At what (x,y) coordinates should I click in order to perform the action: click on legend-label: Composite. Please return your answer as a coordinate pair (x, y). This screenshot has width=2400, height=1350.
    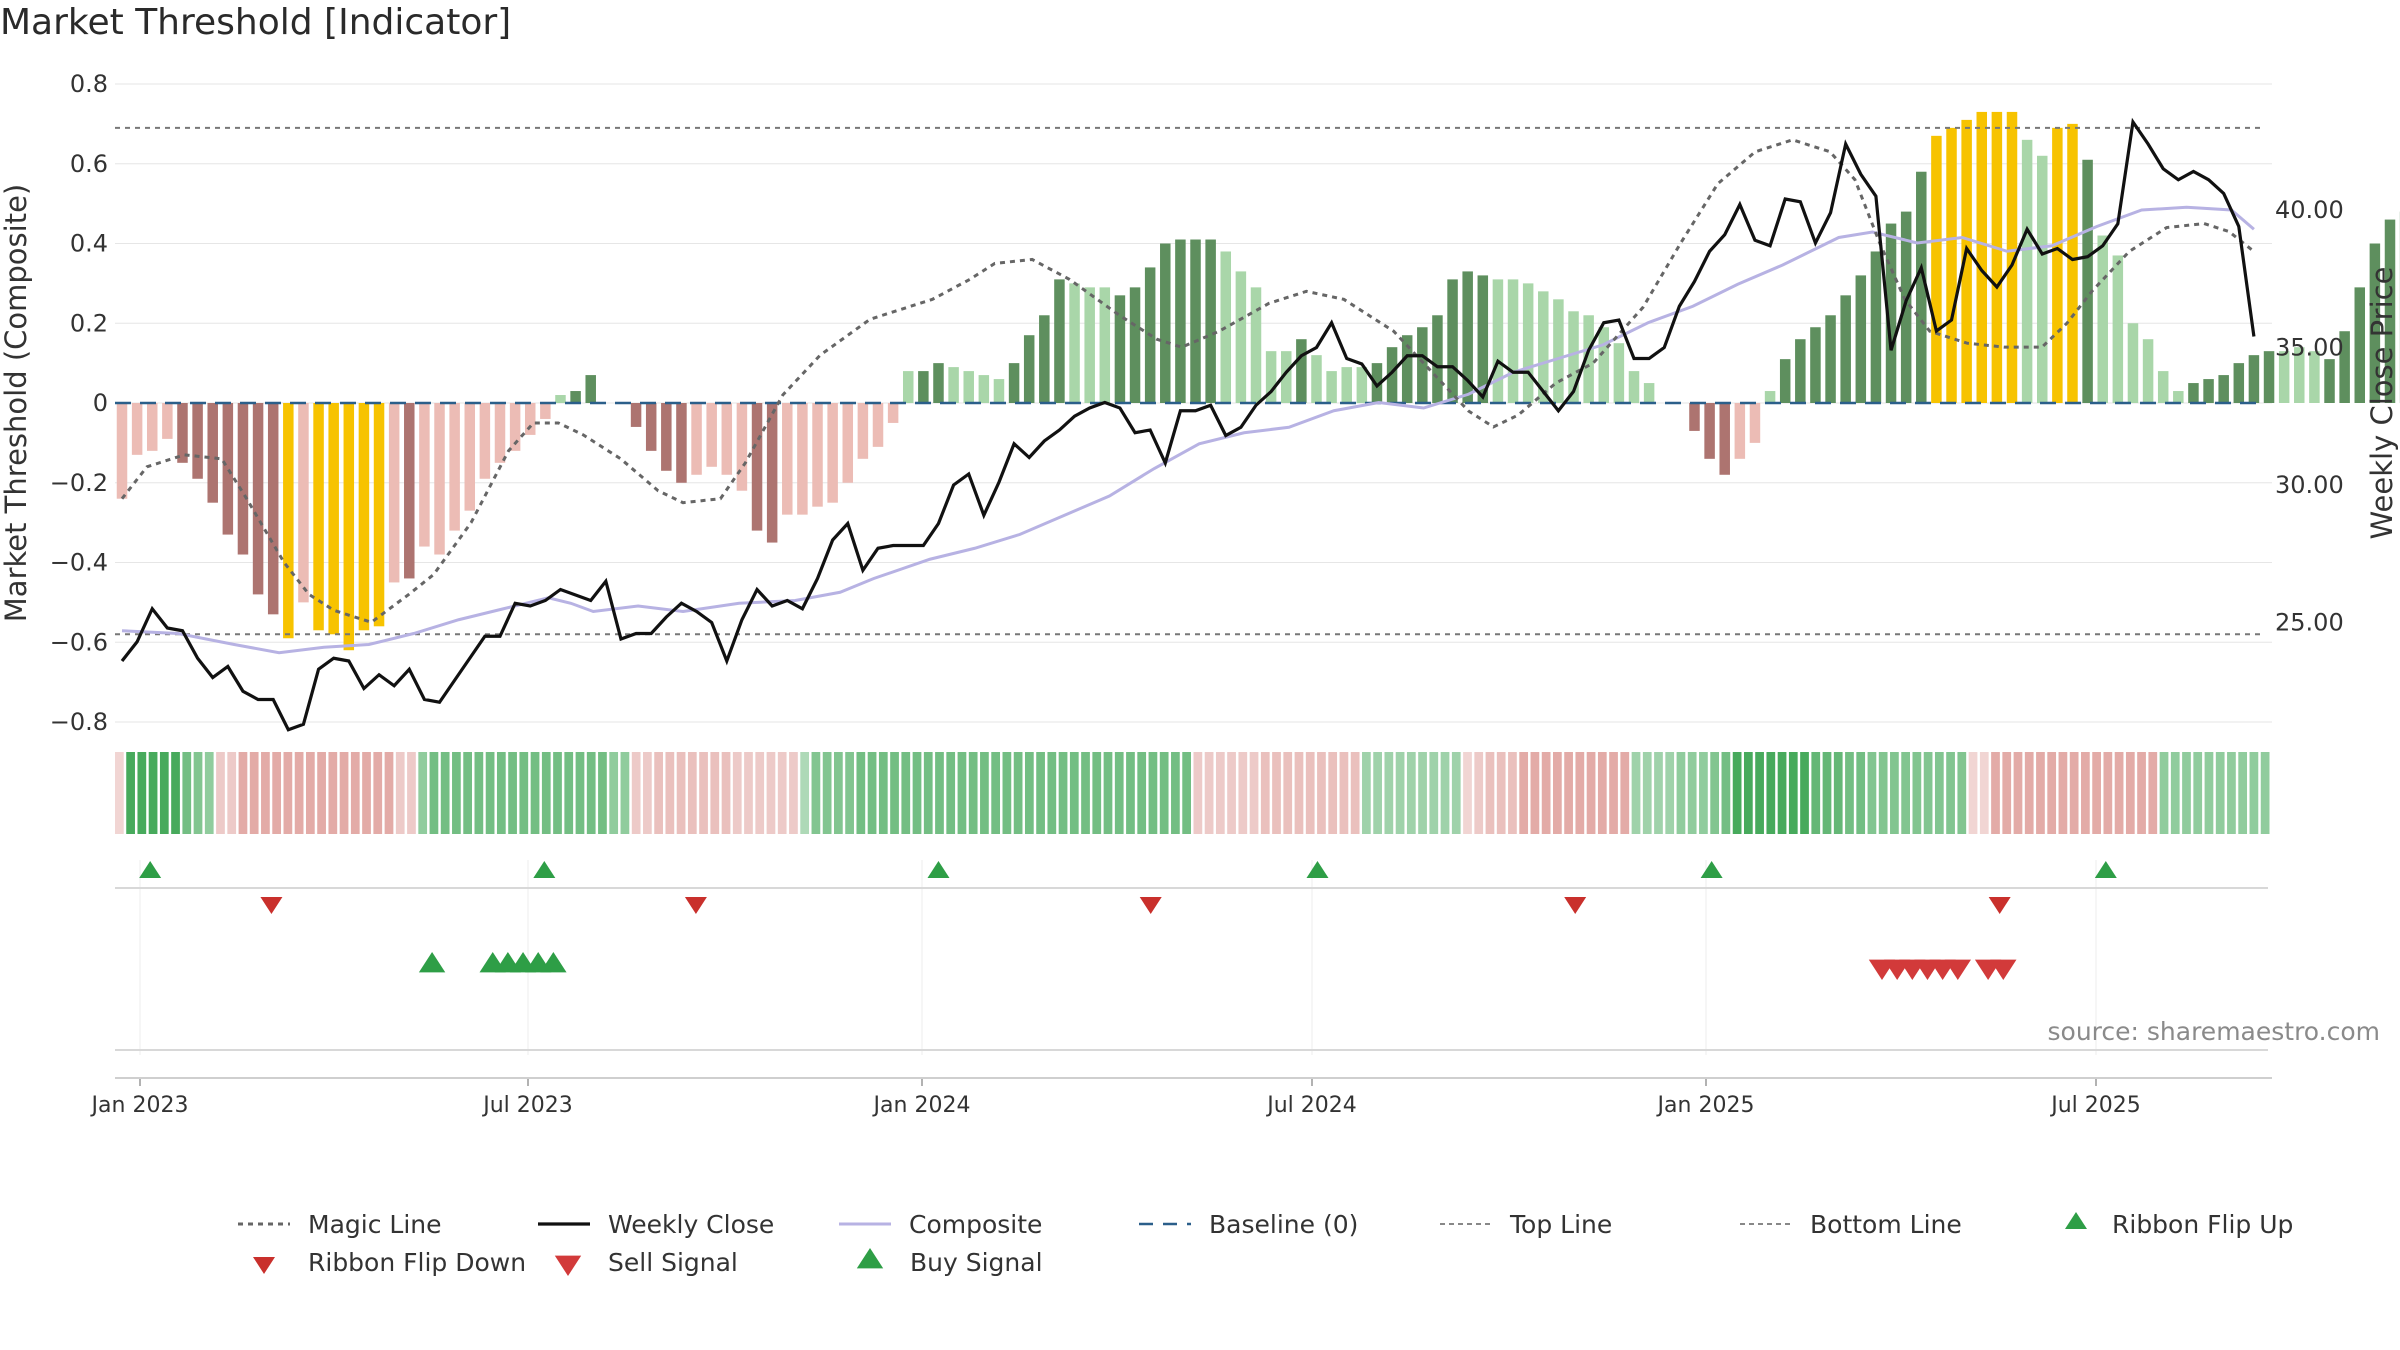
    Looking at the image, I should click on (975, 1224).